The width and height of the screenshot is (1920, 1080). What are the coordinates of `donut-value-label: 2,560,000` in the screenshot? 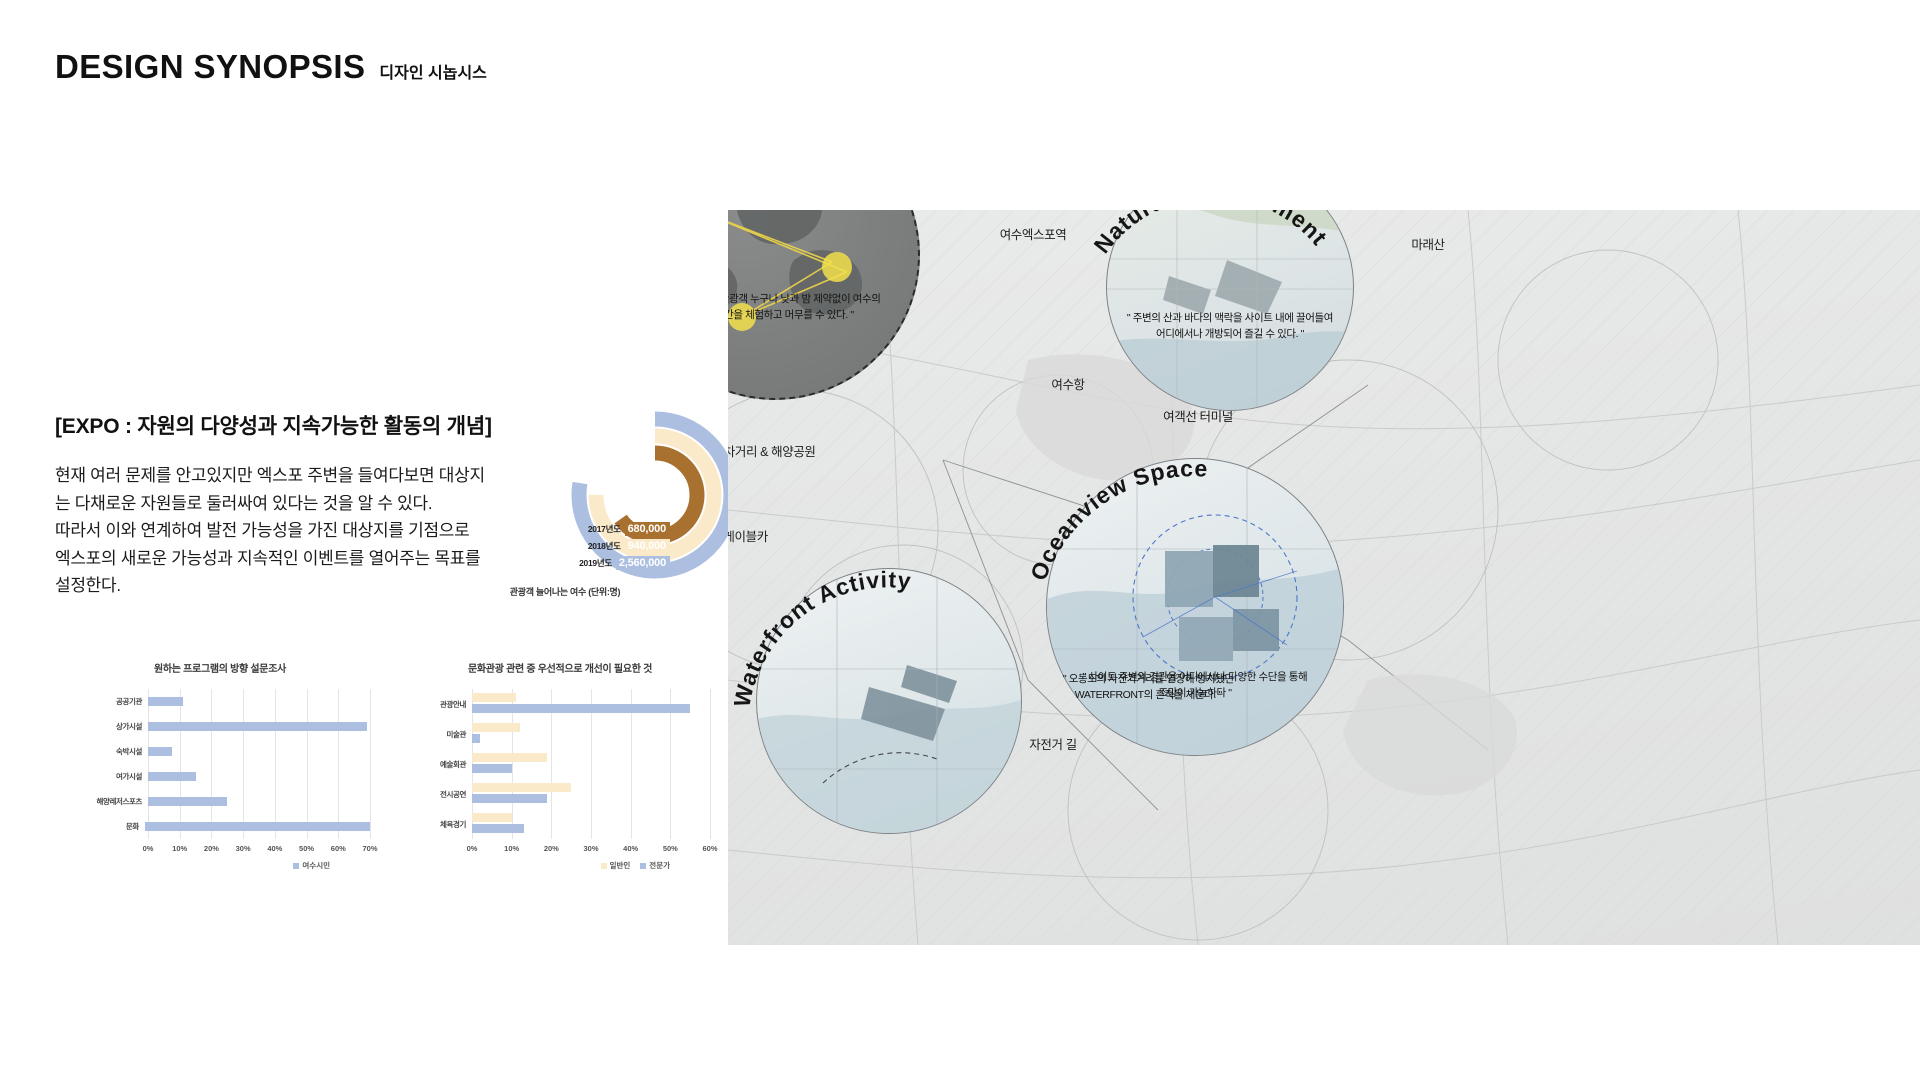 It's located at (642, 562).